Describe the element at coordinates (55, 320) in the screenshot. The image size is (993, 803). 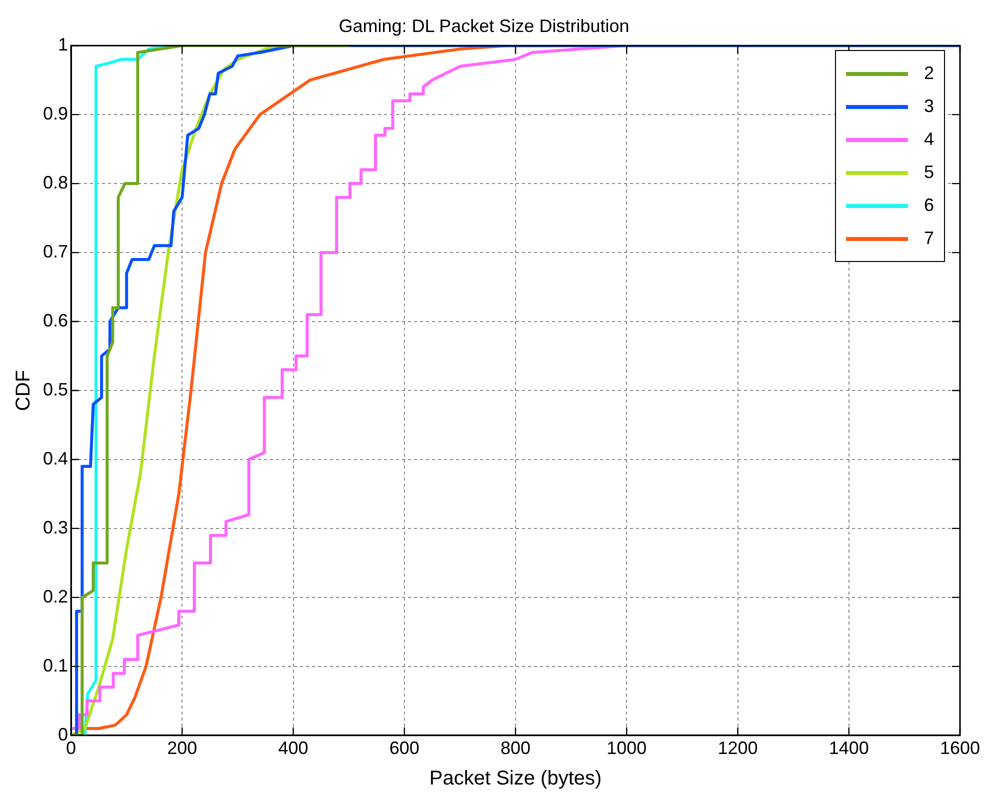
I see `y-tick-label: 0.6` at that location.